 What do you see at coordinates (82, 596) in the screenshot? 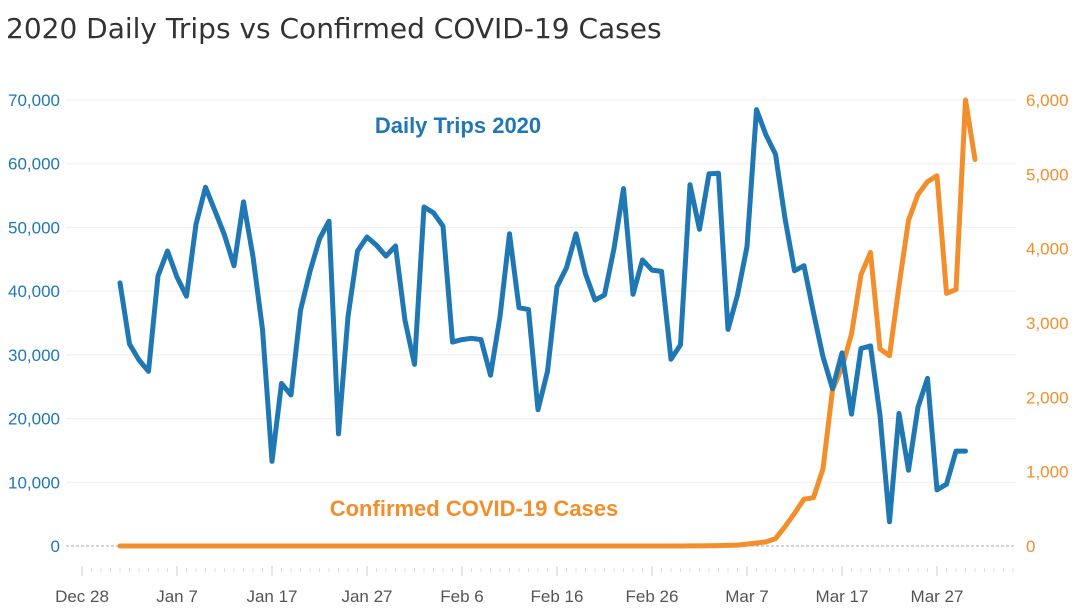
I see `x-tick-label: Dec 28` at bounding box center [82, 596].